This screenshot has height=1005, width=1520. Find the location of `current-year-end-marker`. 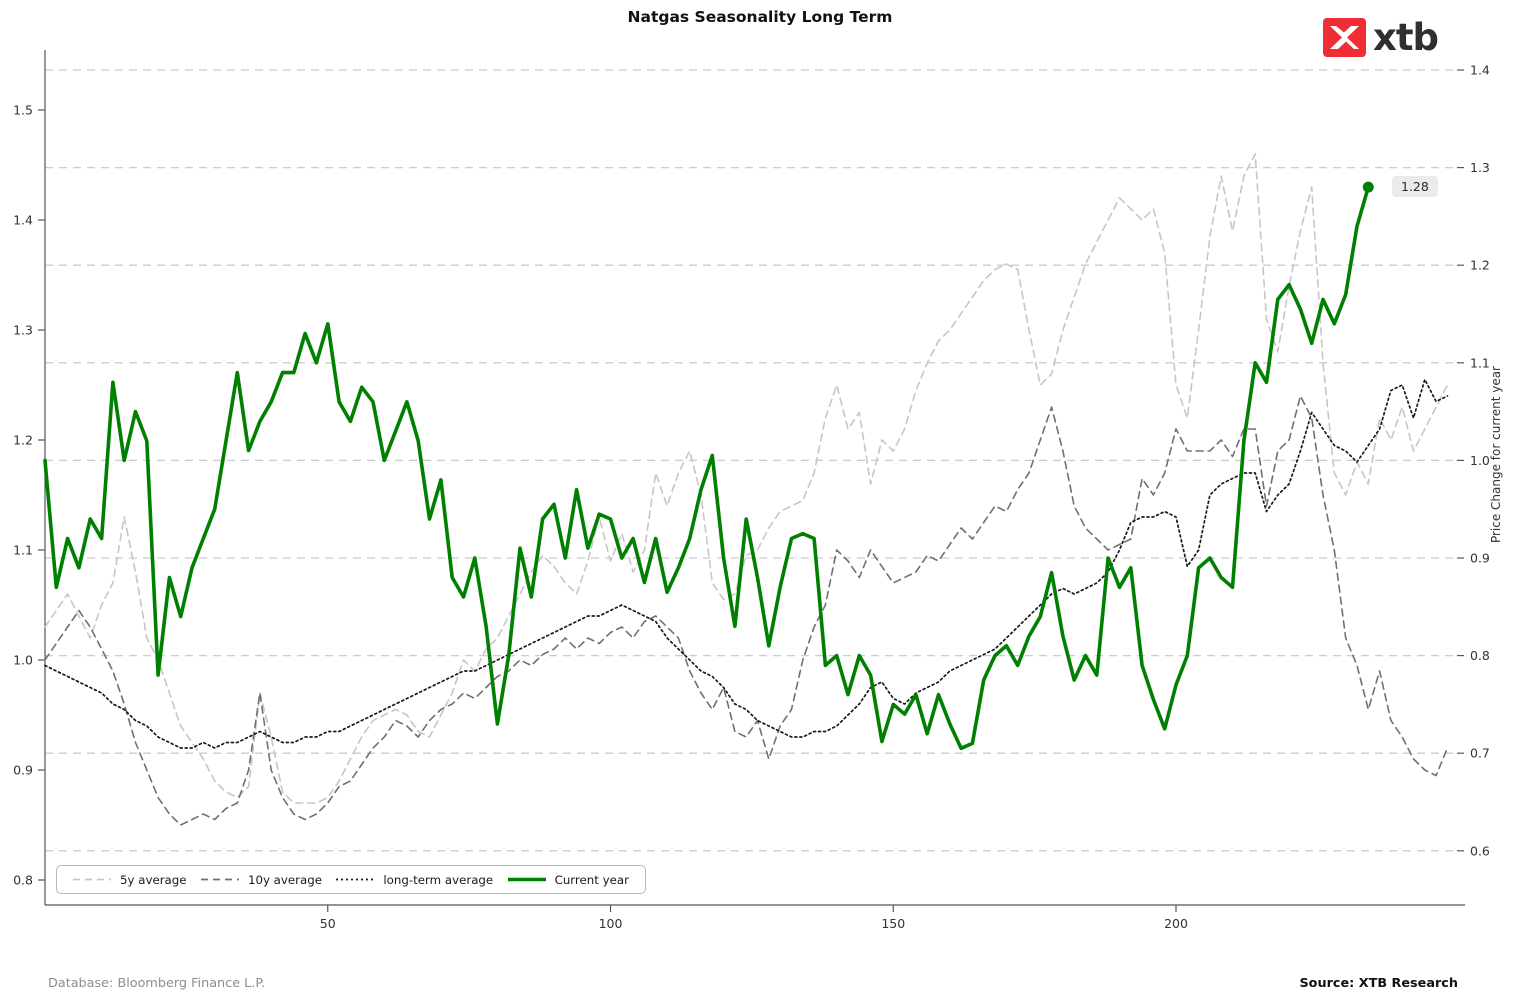

current-year-end-marker is located at coordinates (1368, 187).